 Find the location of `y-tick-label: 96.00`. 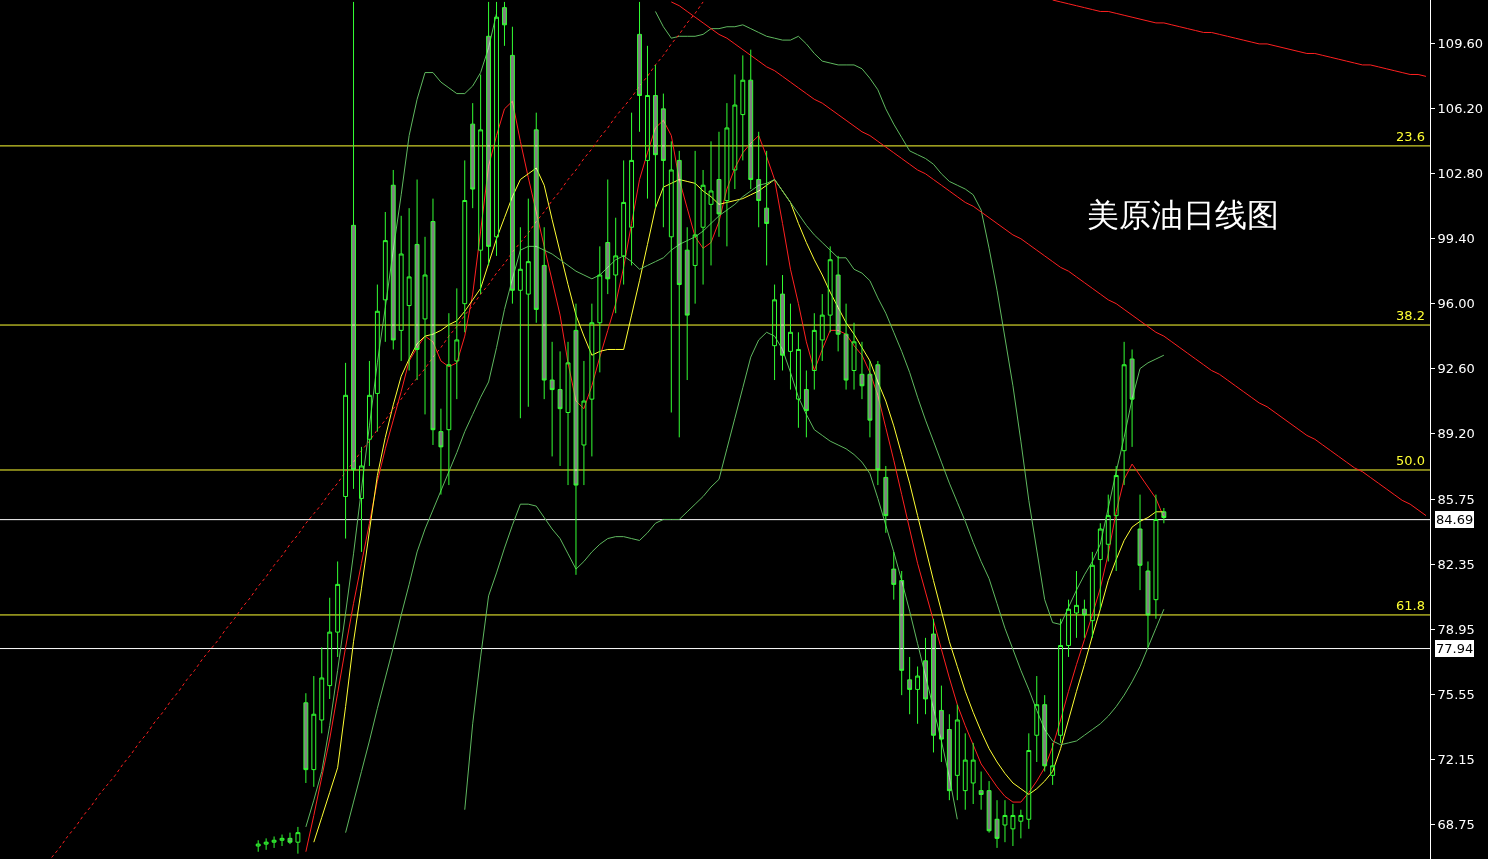

y-tick-label: 96.00 is located at coordinates (1456, 304).